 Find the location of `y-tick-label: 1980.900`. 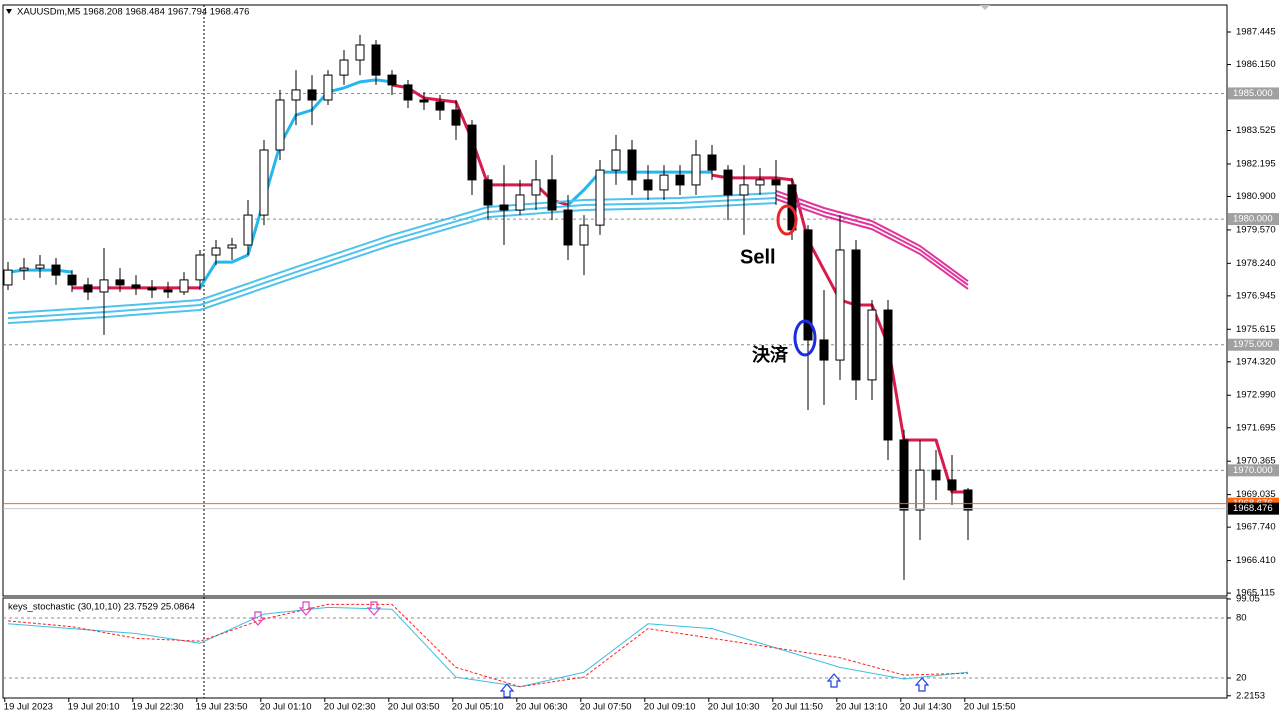

y-tick-label: 1980.900 is located at coordinates (1256, 196).